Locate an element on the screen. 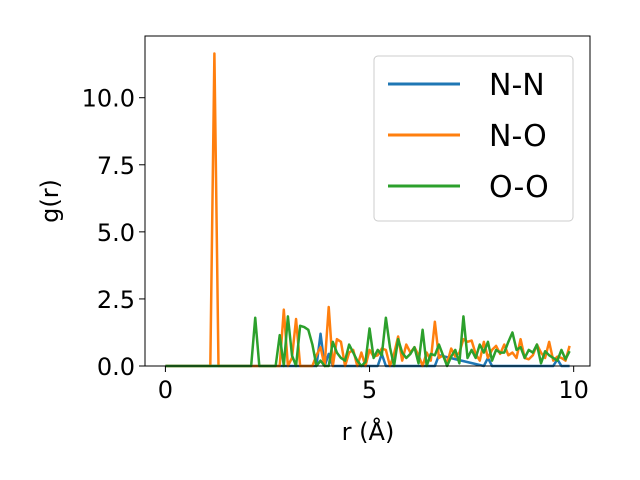  x-tick-label: 10 is located at coordinates (573, 390).